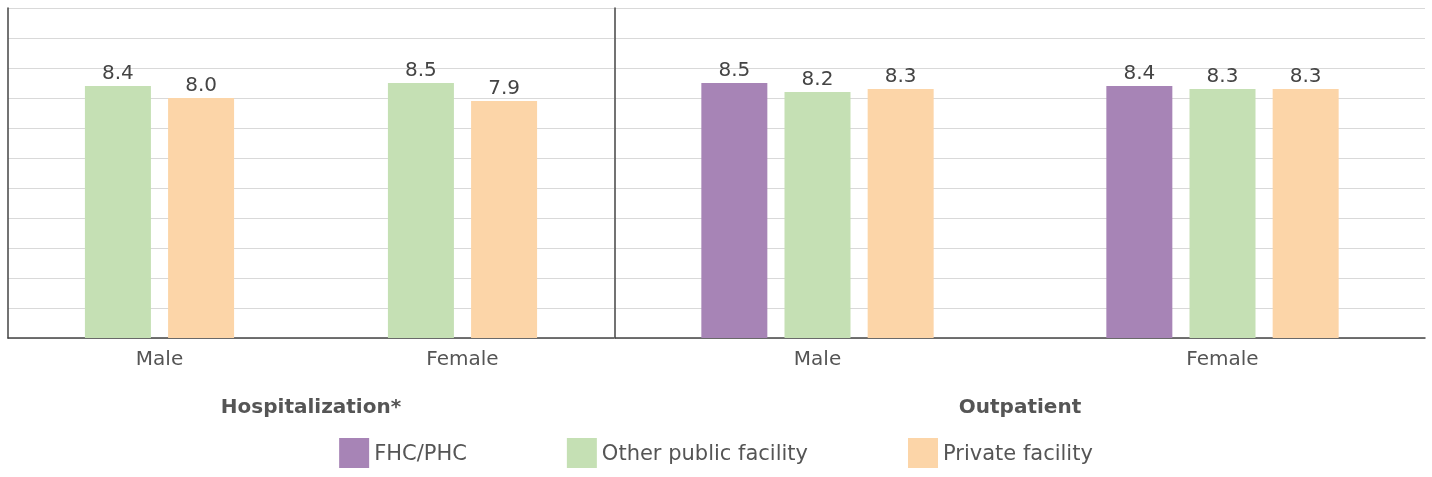 The height and width of the screenshot is (477, 1432). I want to click on data-label: 8.2, so click(817, 78).